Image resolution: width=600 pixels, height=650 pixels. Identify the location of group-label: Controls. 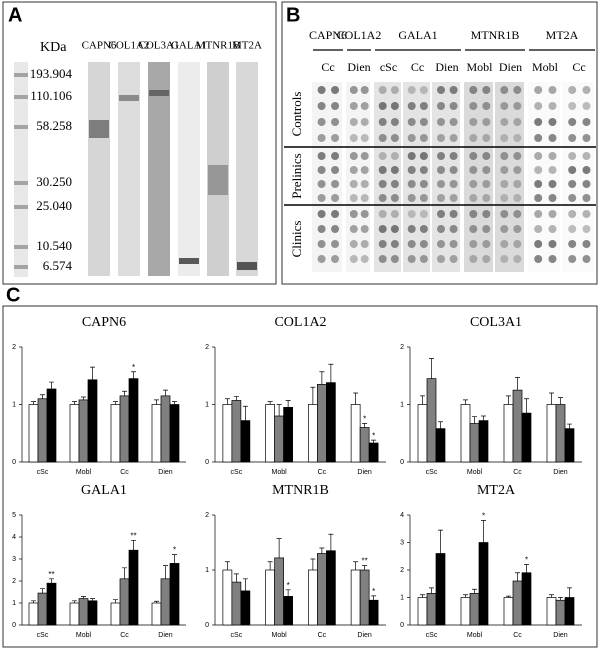
(296, 114).